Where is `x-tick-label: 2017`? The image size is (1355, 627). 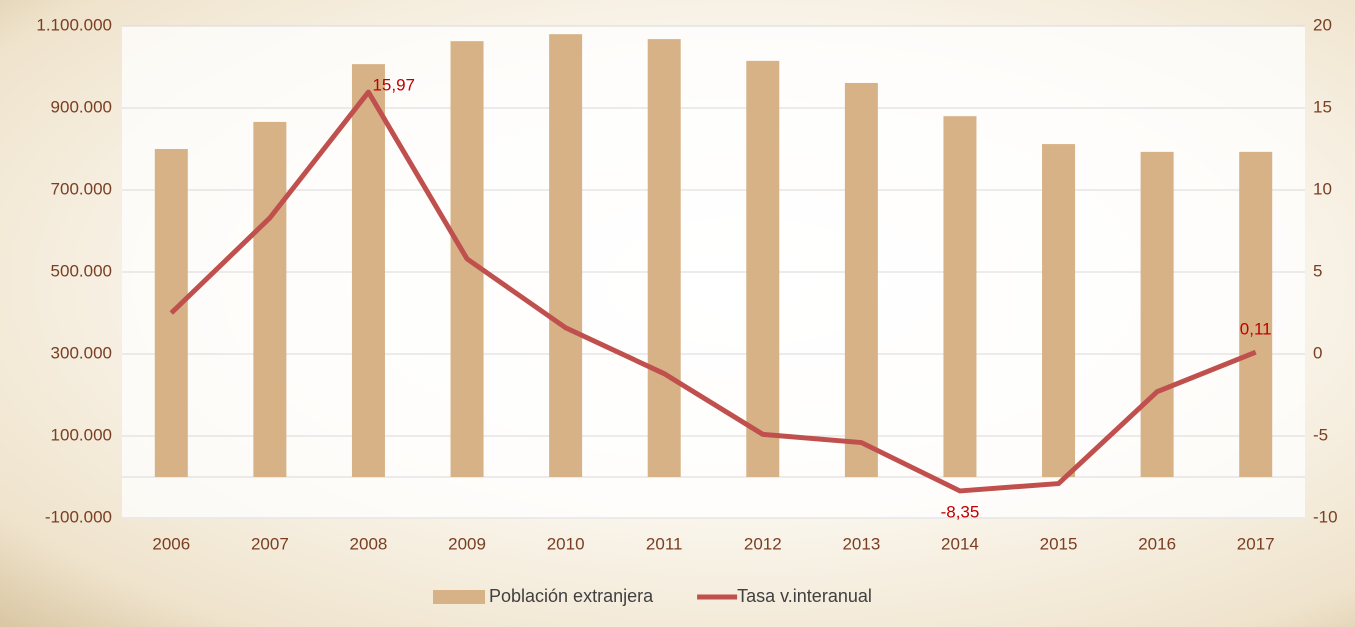 x-tick-label: 2017 is located at coordinates (1256, 543).